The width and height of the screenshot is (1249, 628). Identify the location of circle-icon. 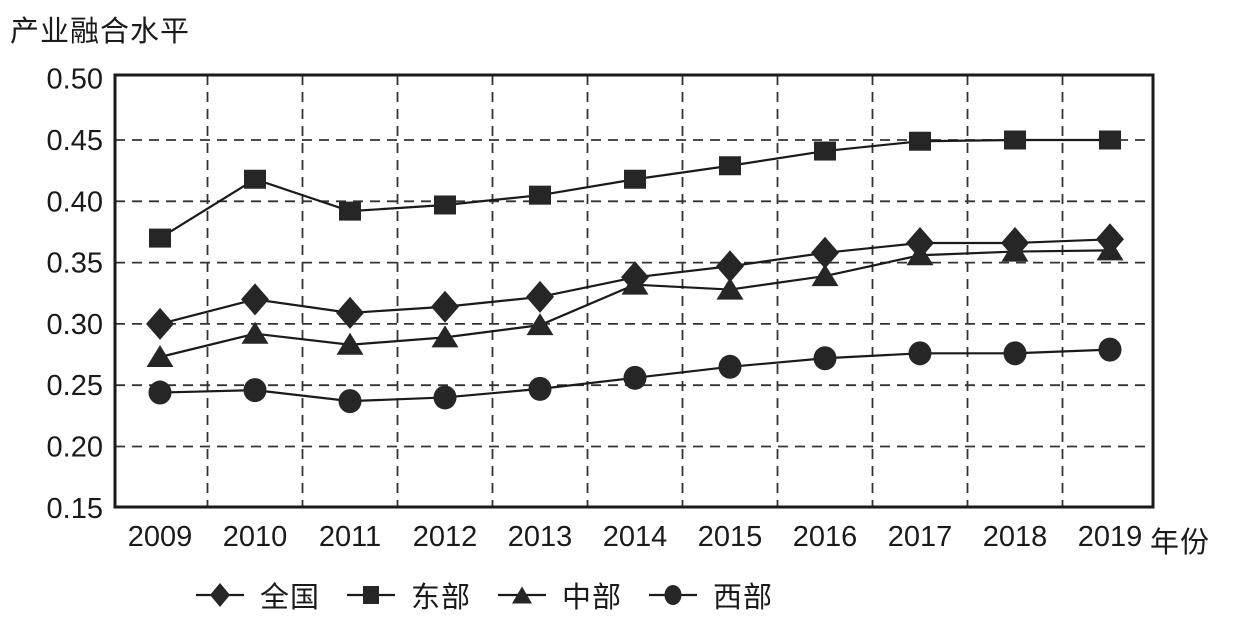
(673, 595).